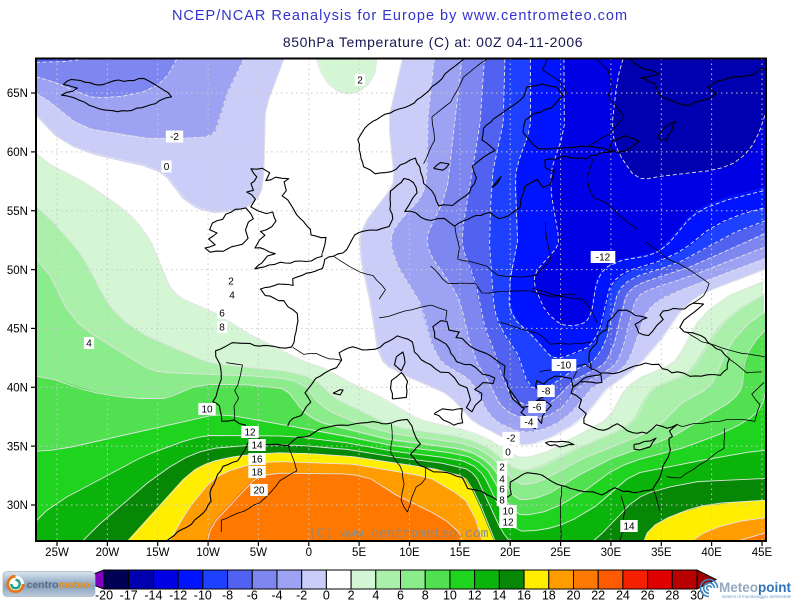 This screenshot has height=600, width=800. I want to click on svg-text: 25W, so click(57, 553).